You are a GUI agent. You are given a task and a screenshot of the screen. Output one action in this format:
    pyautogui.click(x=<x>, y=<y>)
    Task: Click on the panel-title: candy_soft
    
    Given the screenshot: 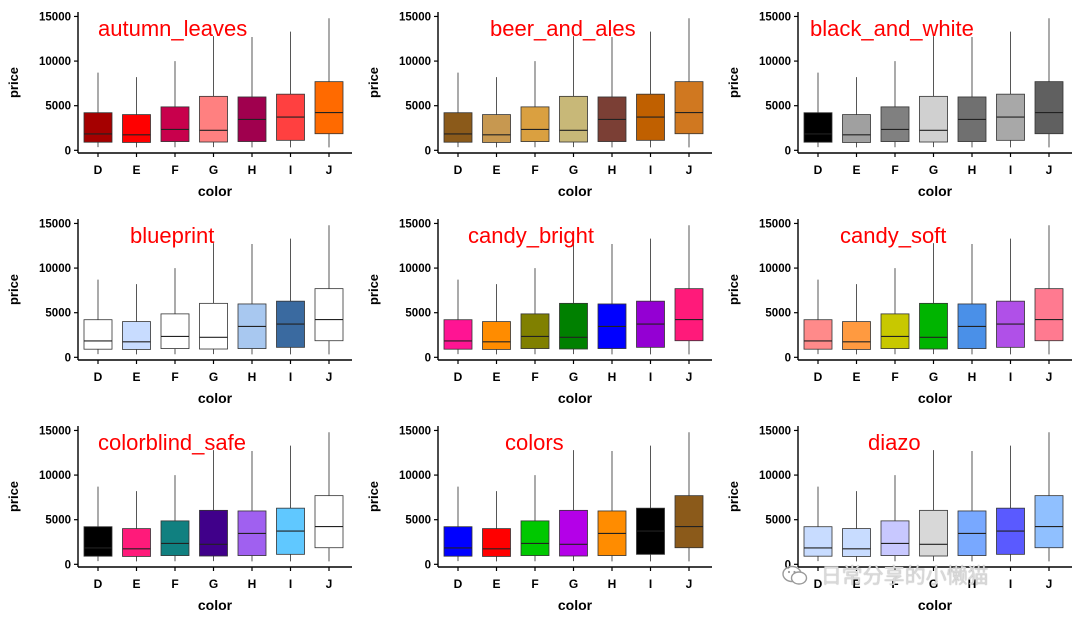 What is the action you would take?
    pyautogui.click(x=893, y=235)
    